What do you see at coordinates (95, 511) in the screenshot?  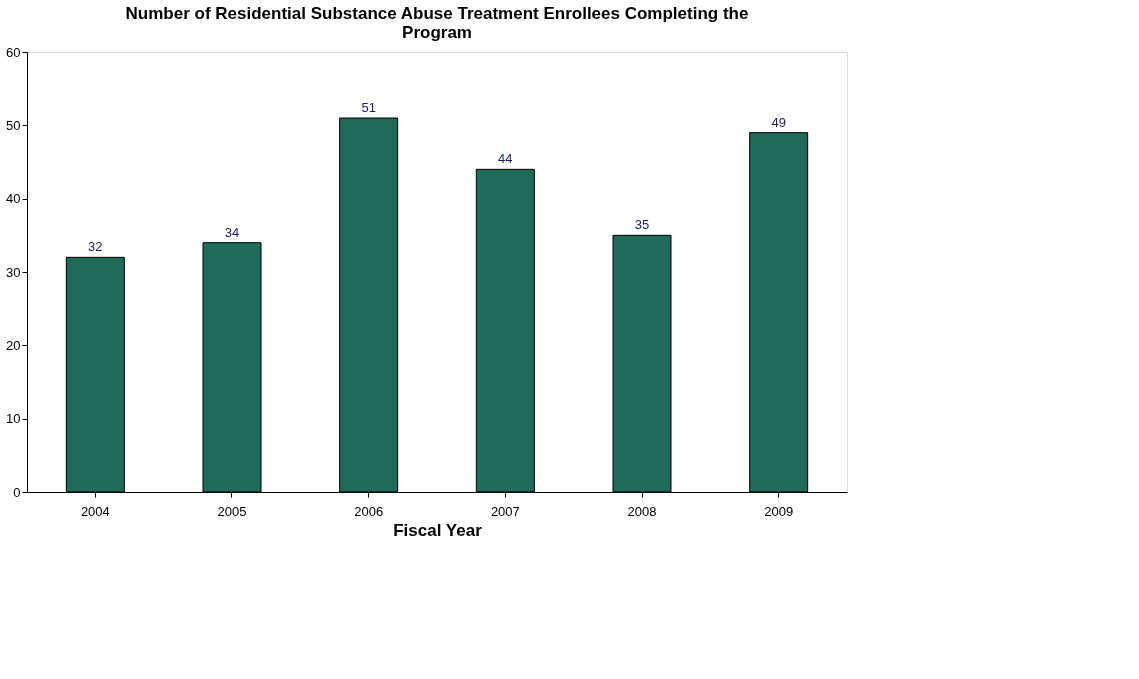 I see `x-tick-label: 2004` at bounding box center [95, 511].